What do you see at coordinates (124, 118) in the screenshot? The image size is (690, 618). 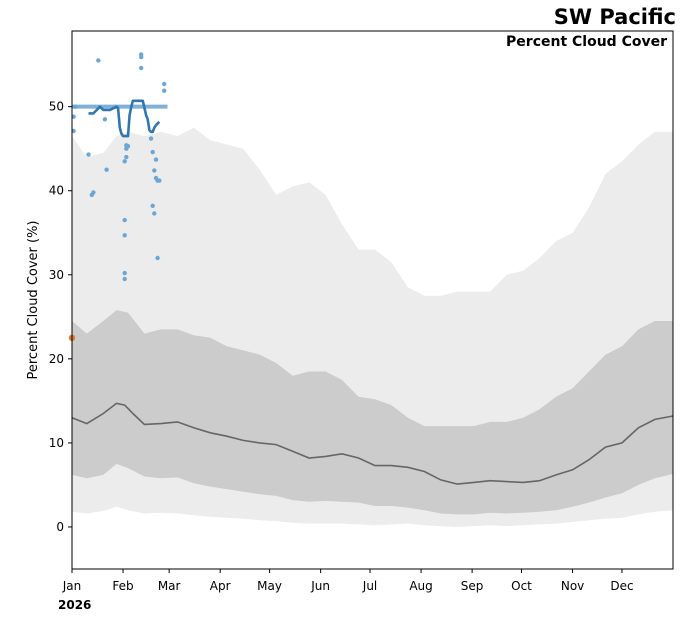 I see `observed-smoothed-line` at bounding box center [124, 118].